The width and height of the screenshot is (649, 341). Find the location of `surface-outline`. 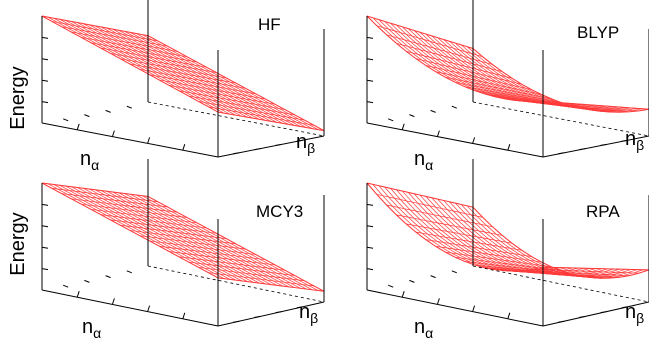

surface-outline is located at coordinates (507, 230).